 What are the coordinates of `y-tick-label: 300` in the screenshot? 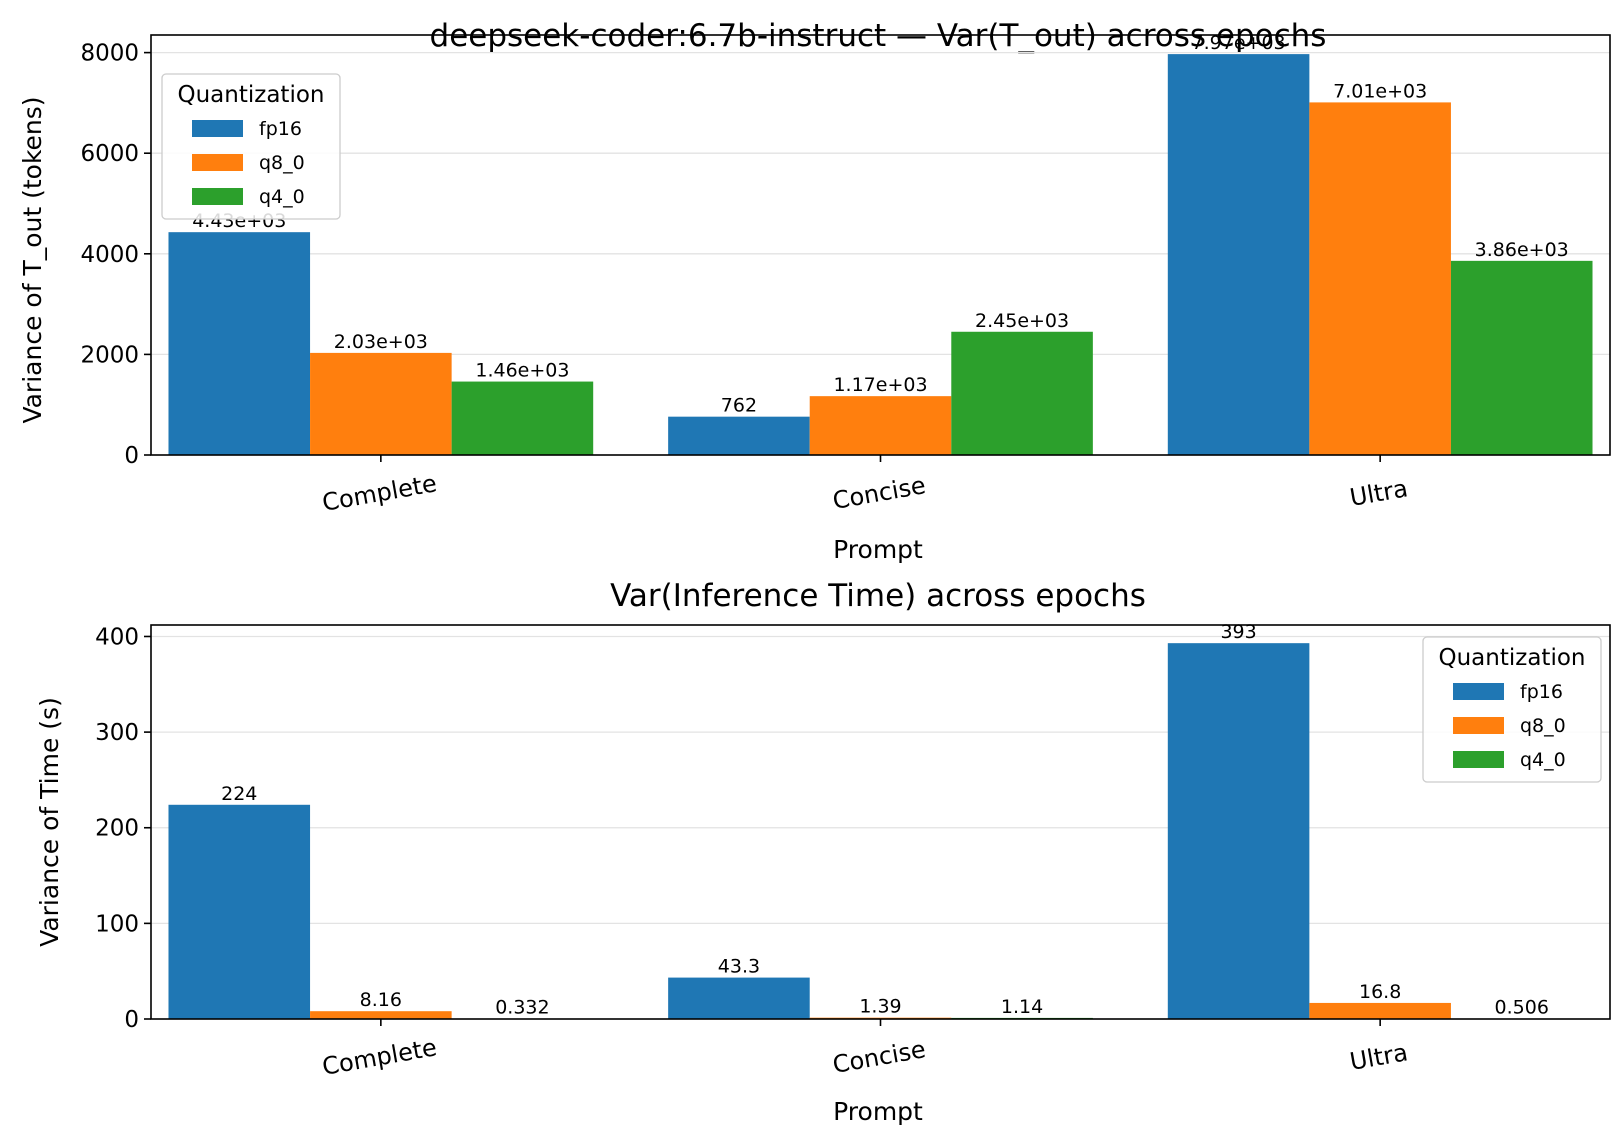 It's located at (117, 733).